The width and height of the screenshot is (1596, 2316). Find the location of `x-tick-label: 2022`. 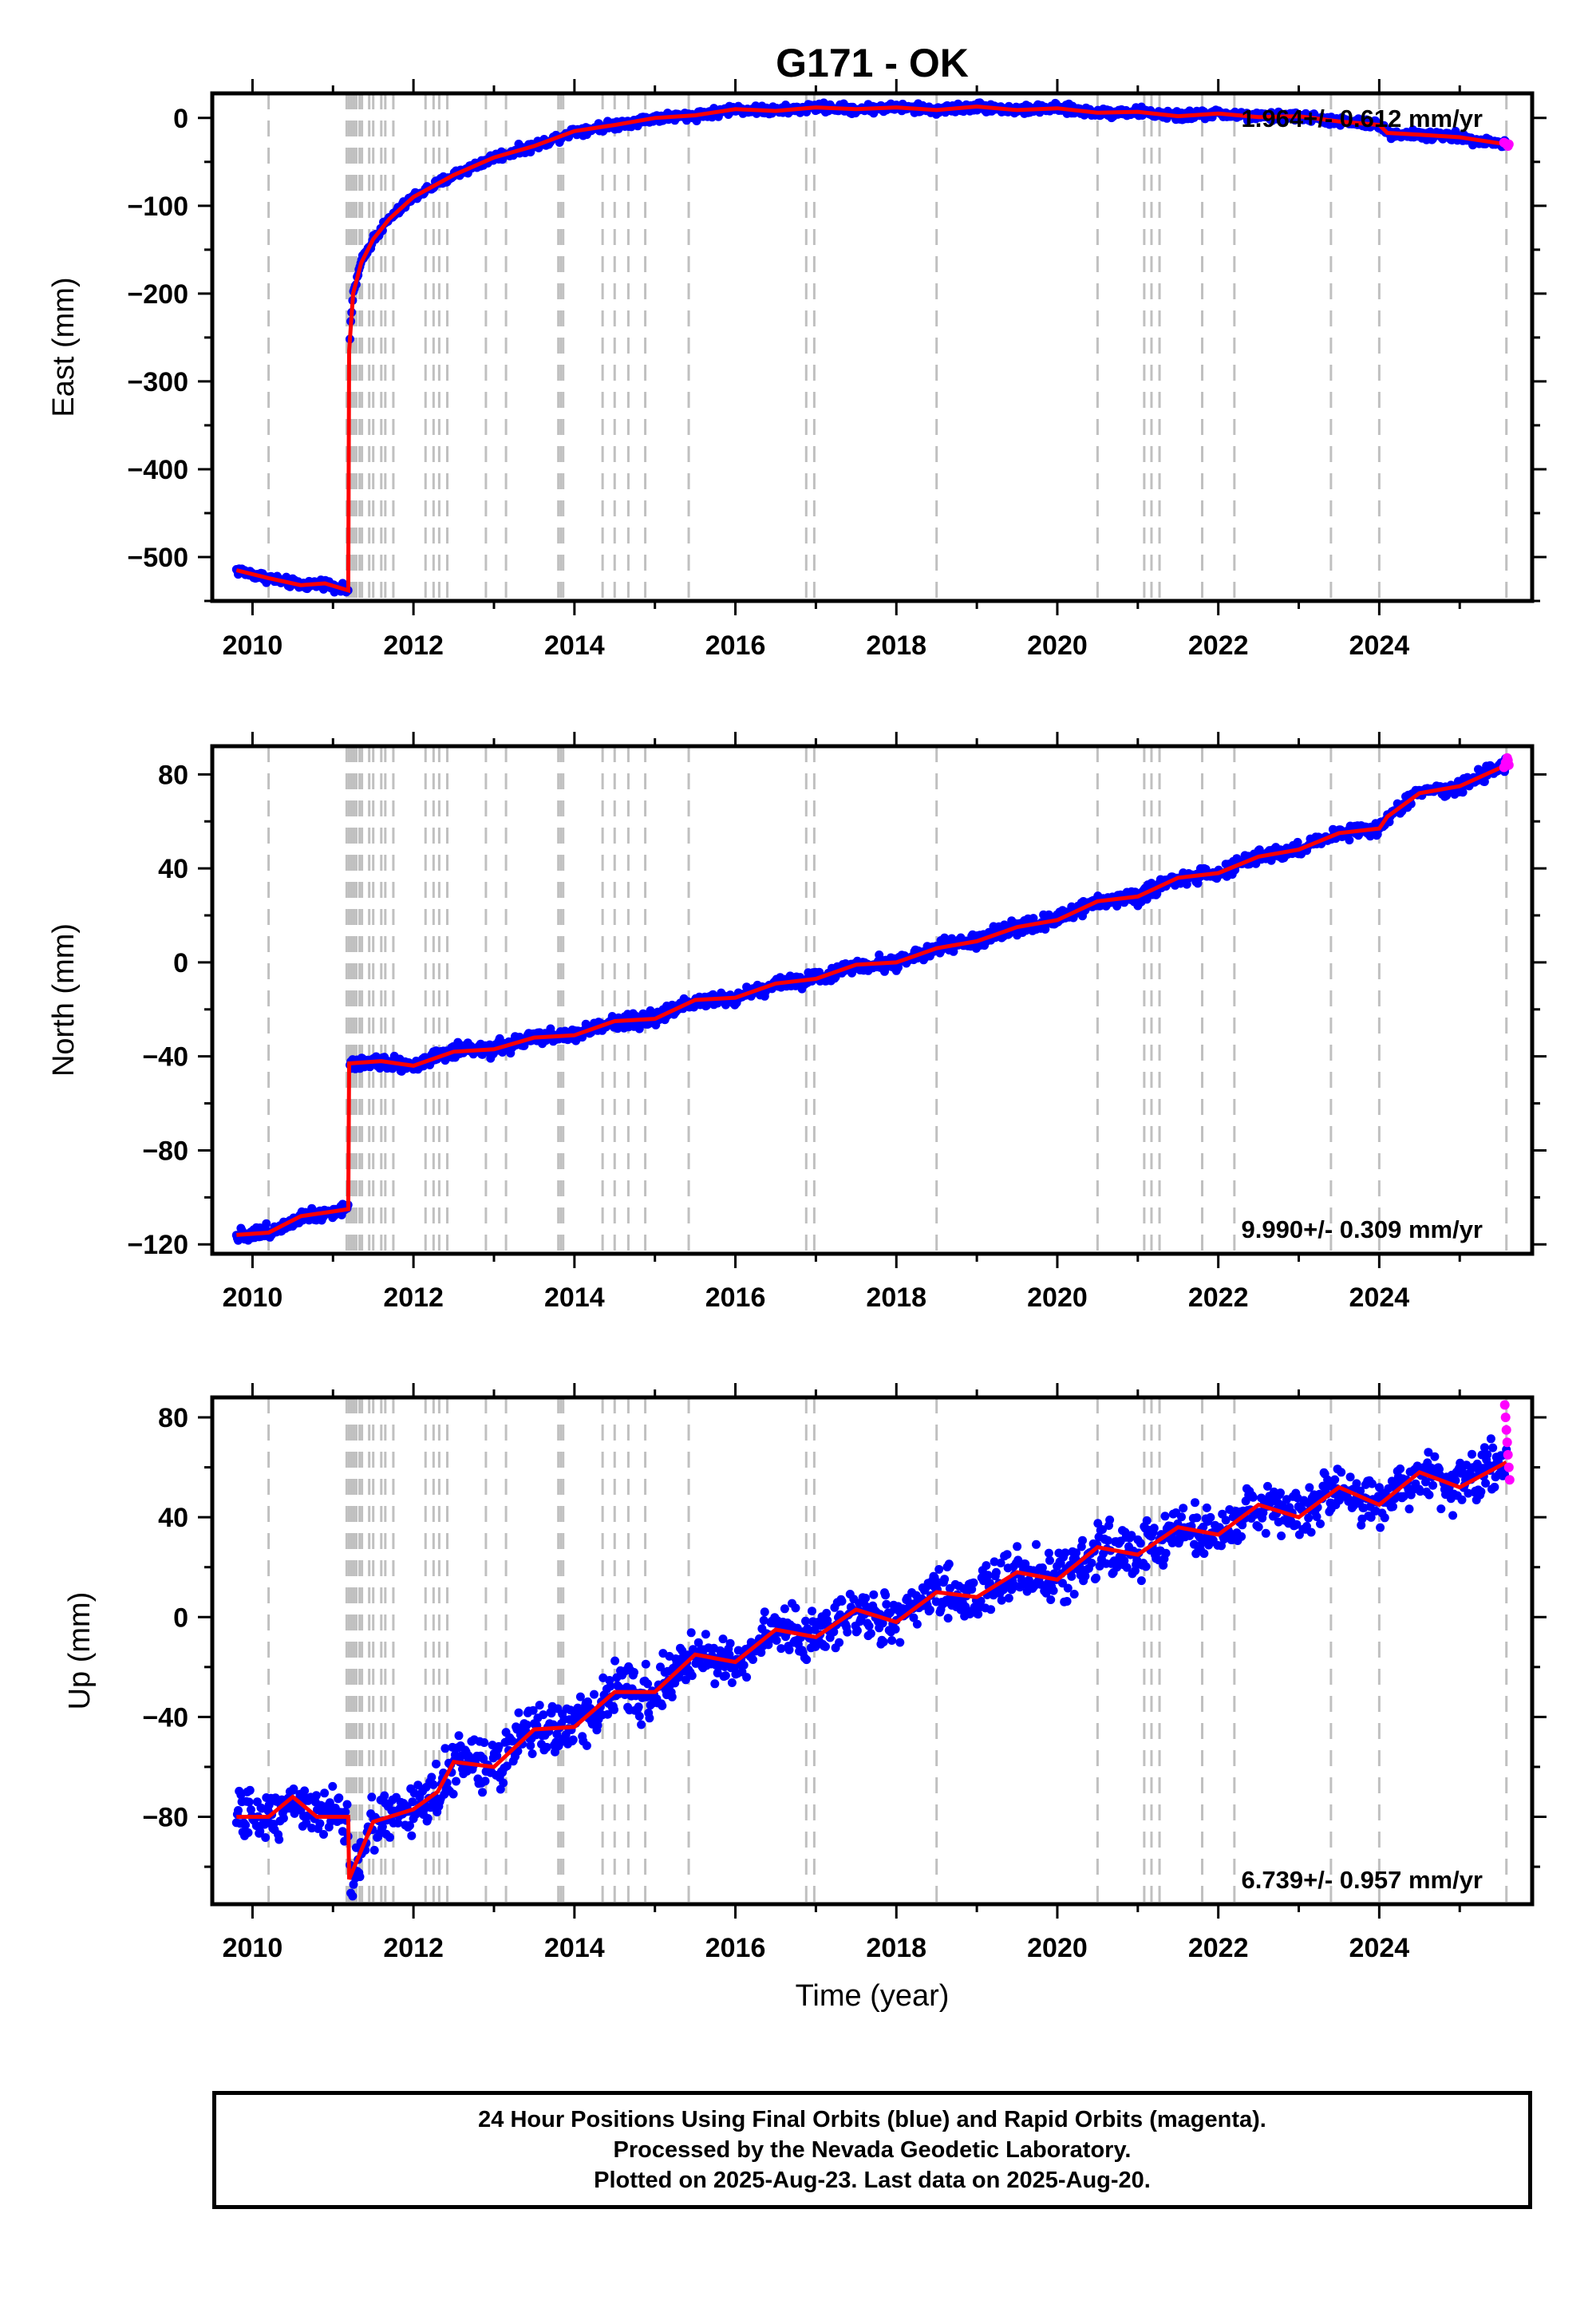

x-tick-label: 2022 is located at coordinates (1218, 645).